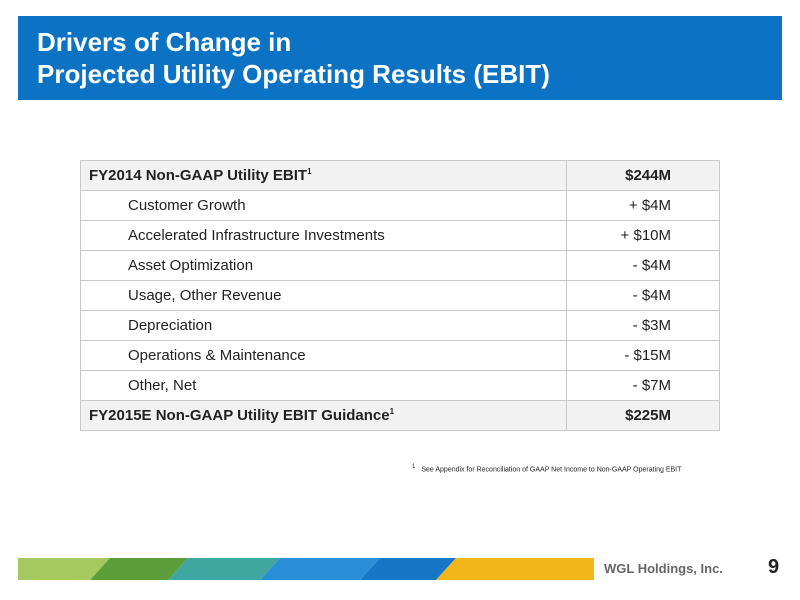 The image size is (800, 600). I want to click on stripe-segment-green, so click(139, 569).